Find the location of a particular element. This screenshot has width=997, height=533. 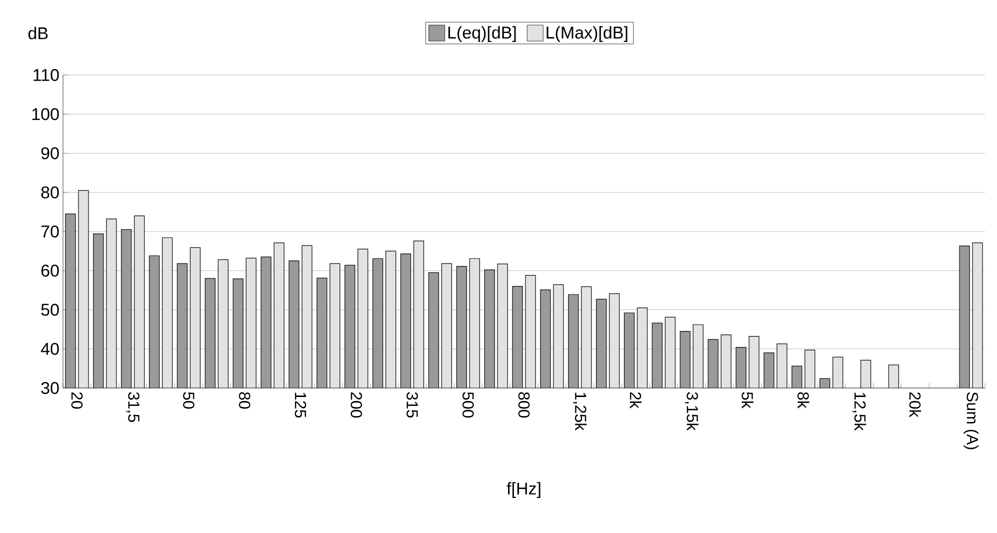

x-tick-label: 3,15k is located at coordinates (691, 411).